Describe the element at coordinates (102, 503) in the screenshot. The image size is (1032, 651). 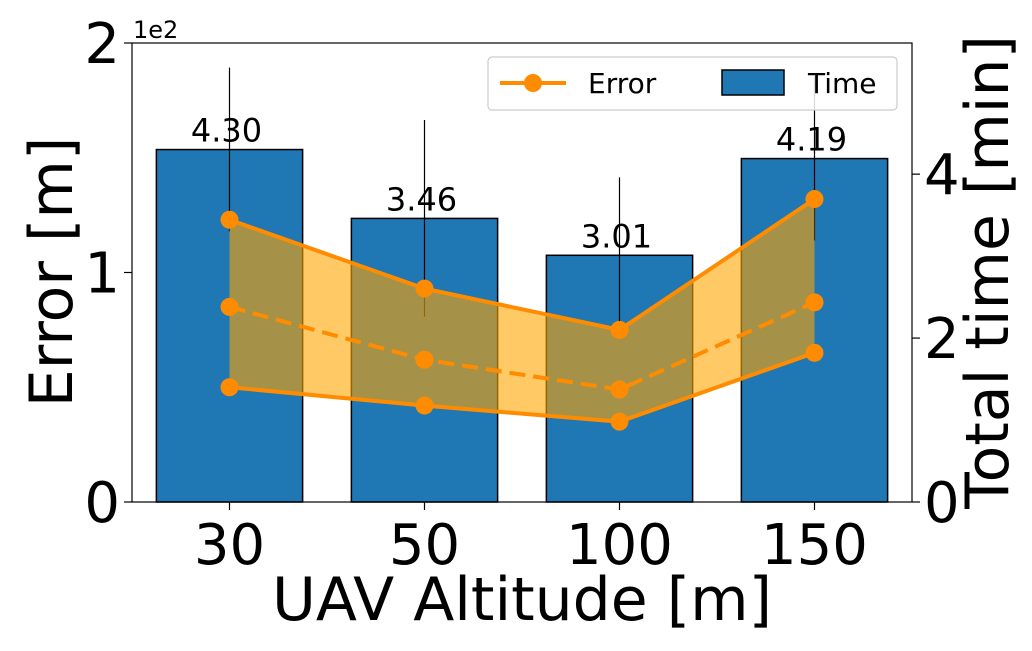
I see `left-y-tick-label-0: 0` at that location.